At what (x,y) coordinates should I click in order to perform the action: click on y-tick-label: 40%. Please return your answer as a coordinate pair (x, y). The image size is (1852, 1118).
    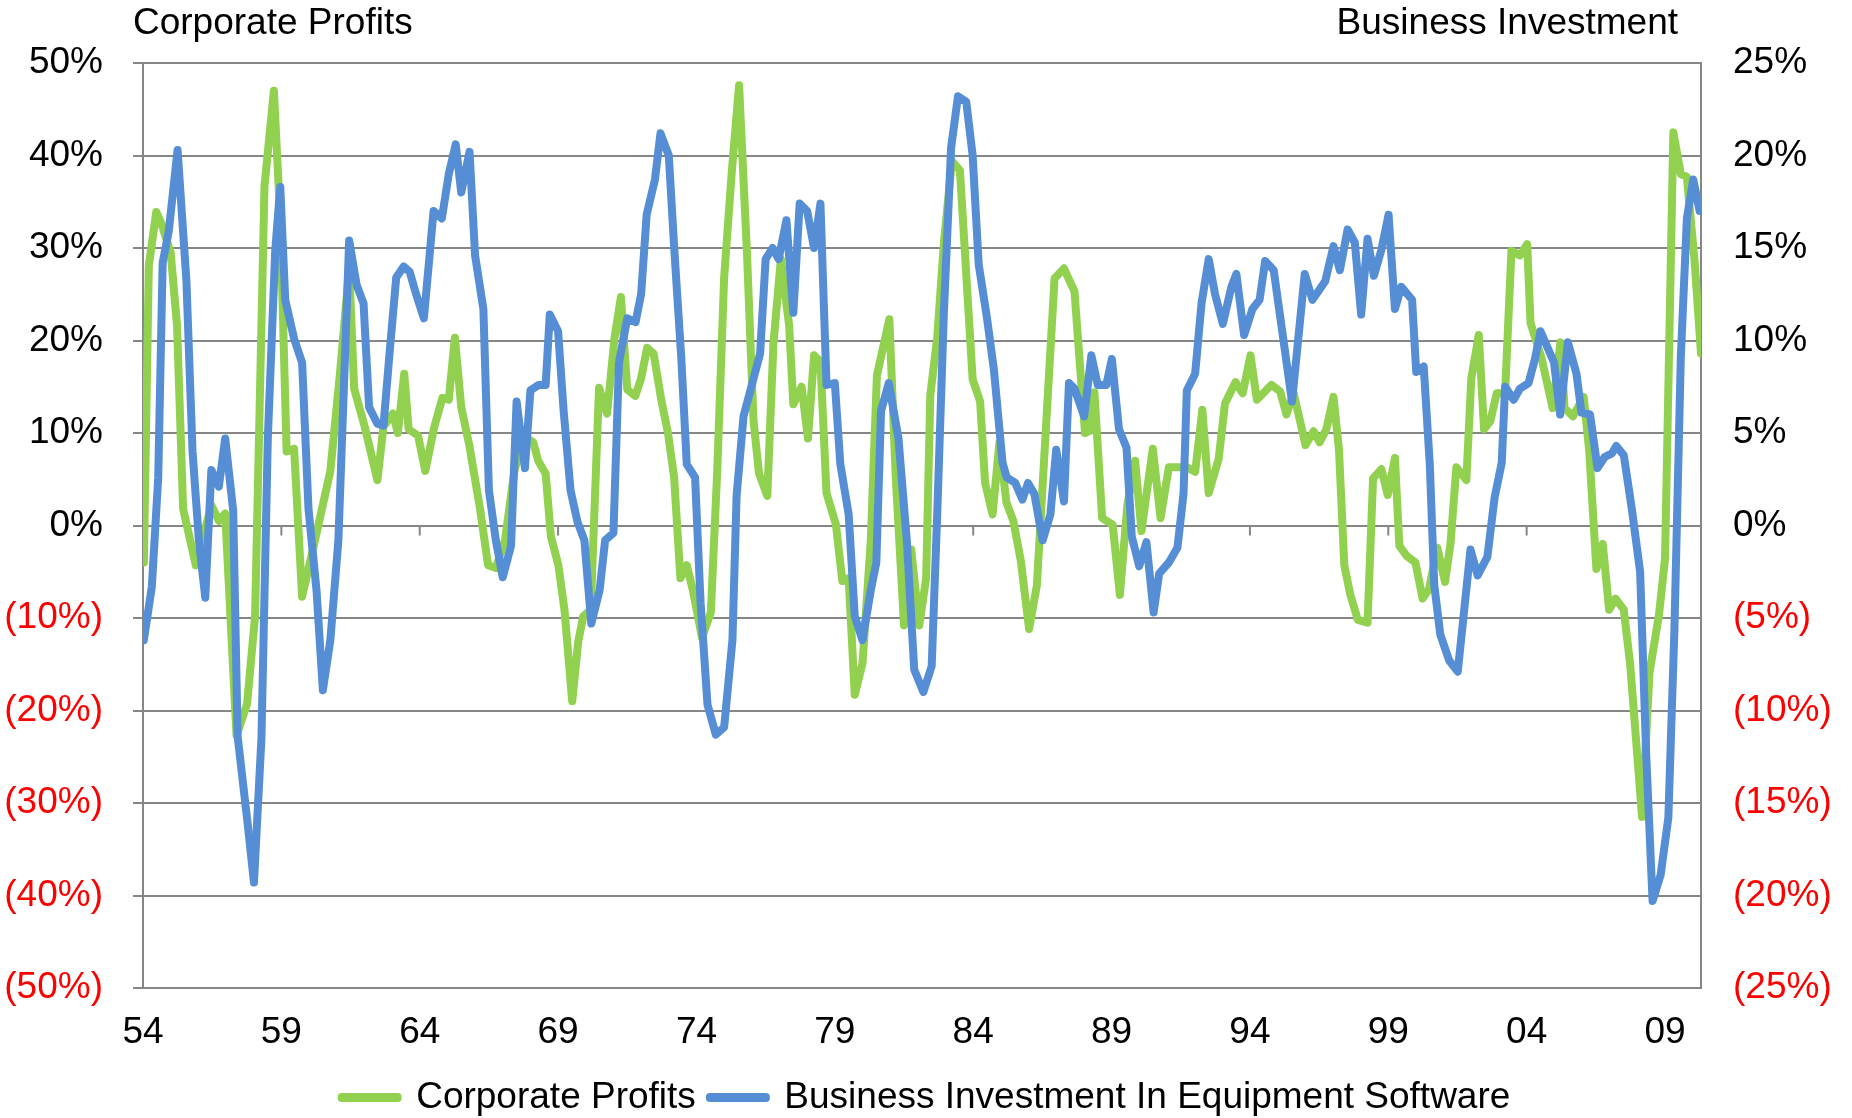
    Looking at the image, I should click on (65, 153).